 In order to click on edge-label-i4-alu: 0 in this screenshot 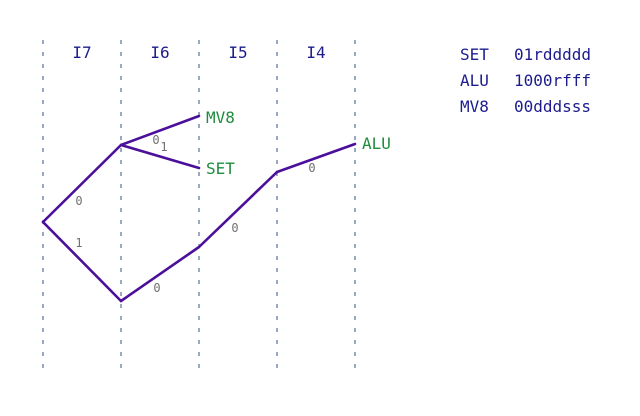, I will do `click(311, 168)`.